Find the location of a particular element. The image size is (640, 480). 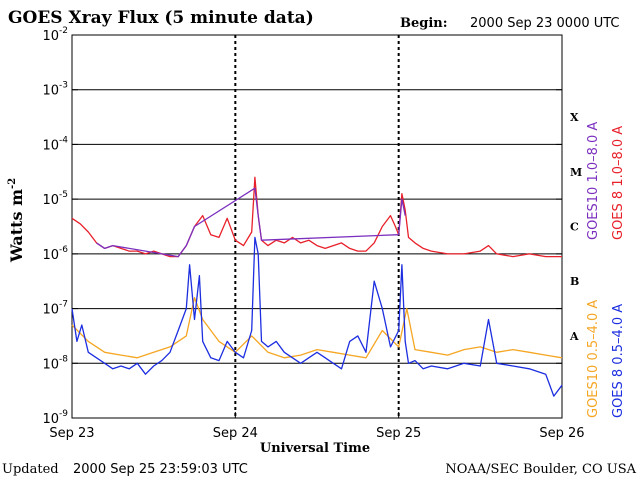

flare-class-label: C is located at coordinates (574, 227).